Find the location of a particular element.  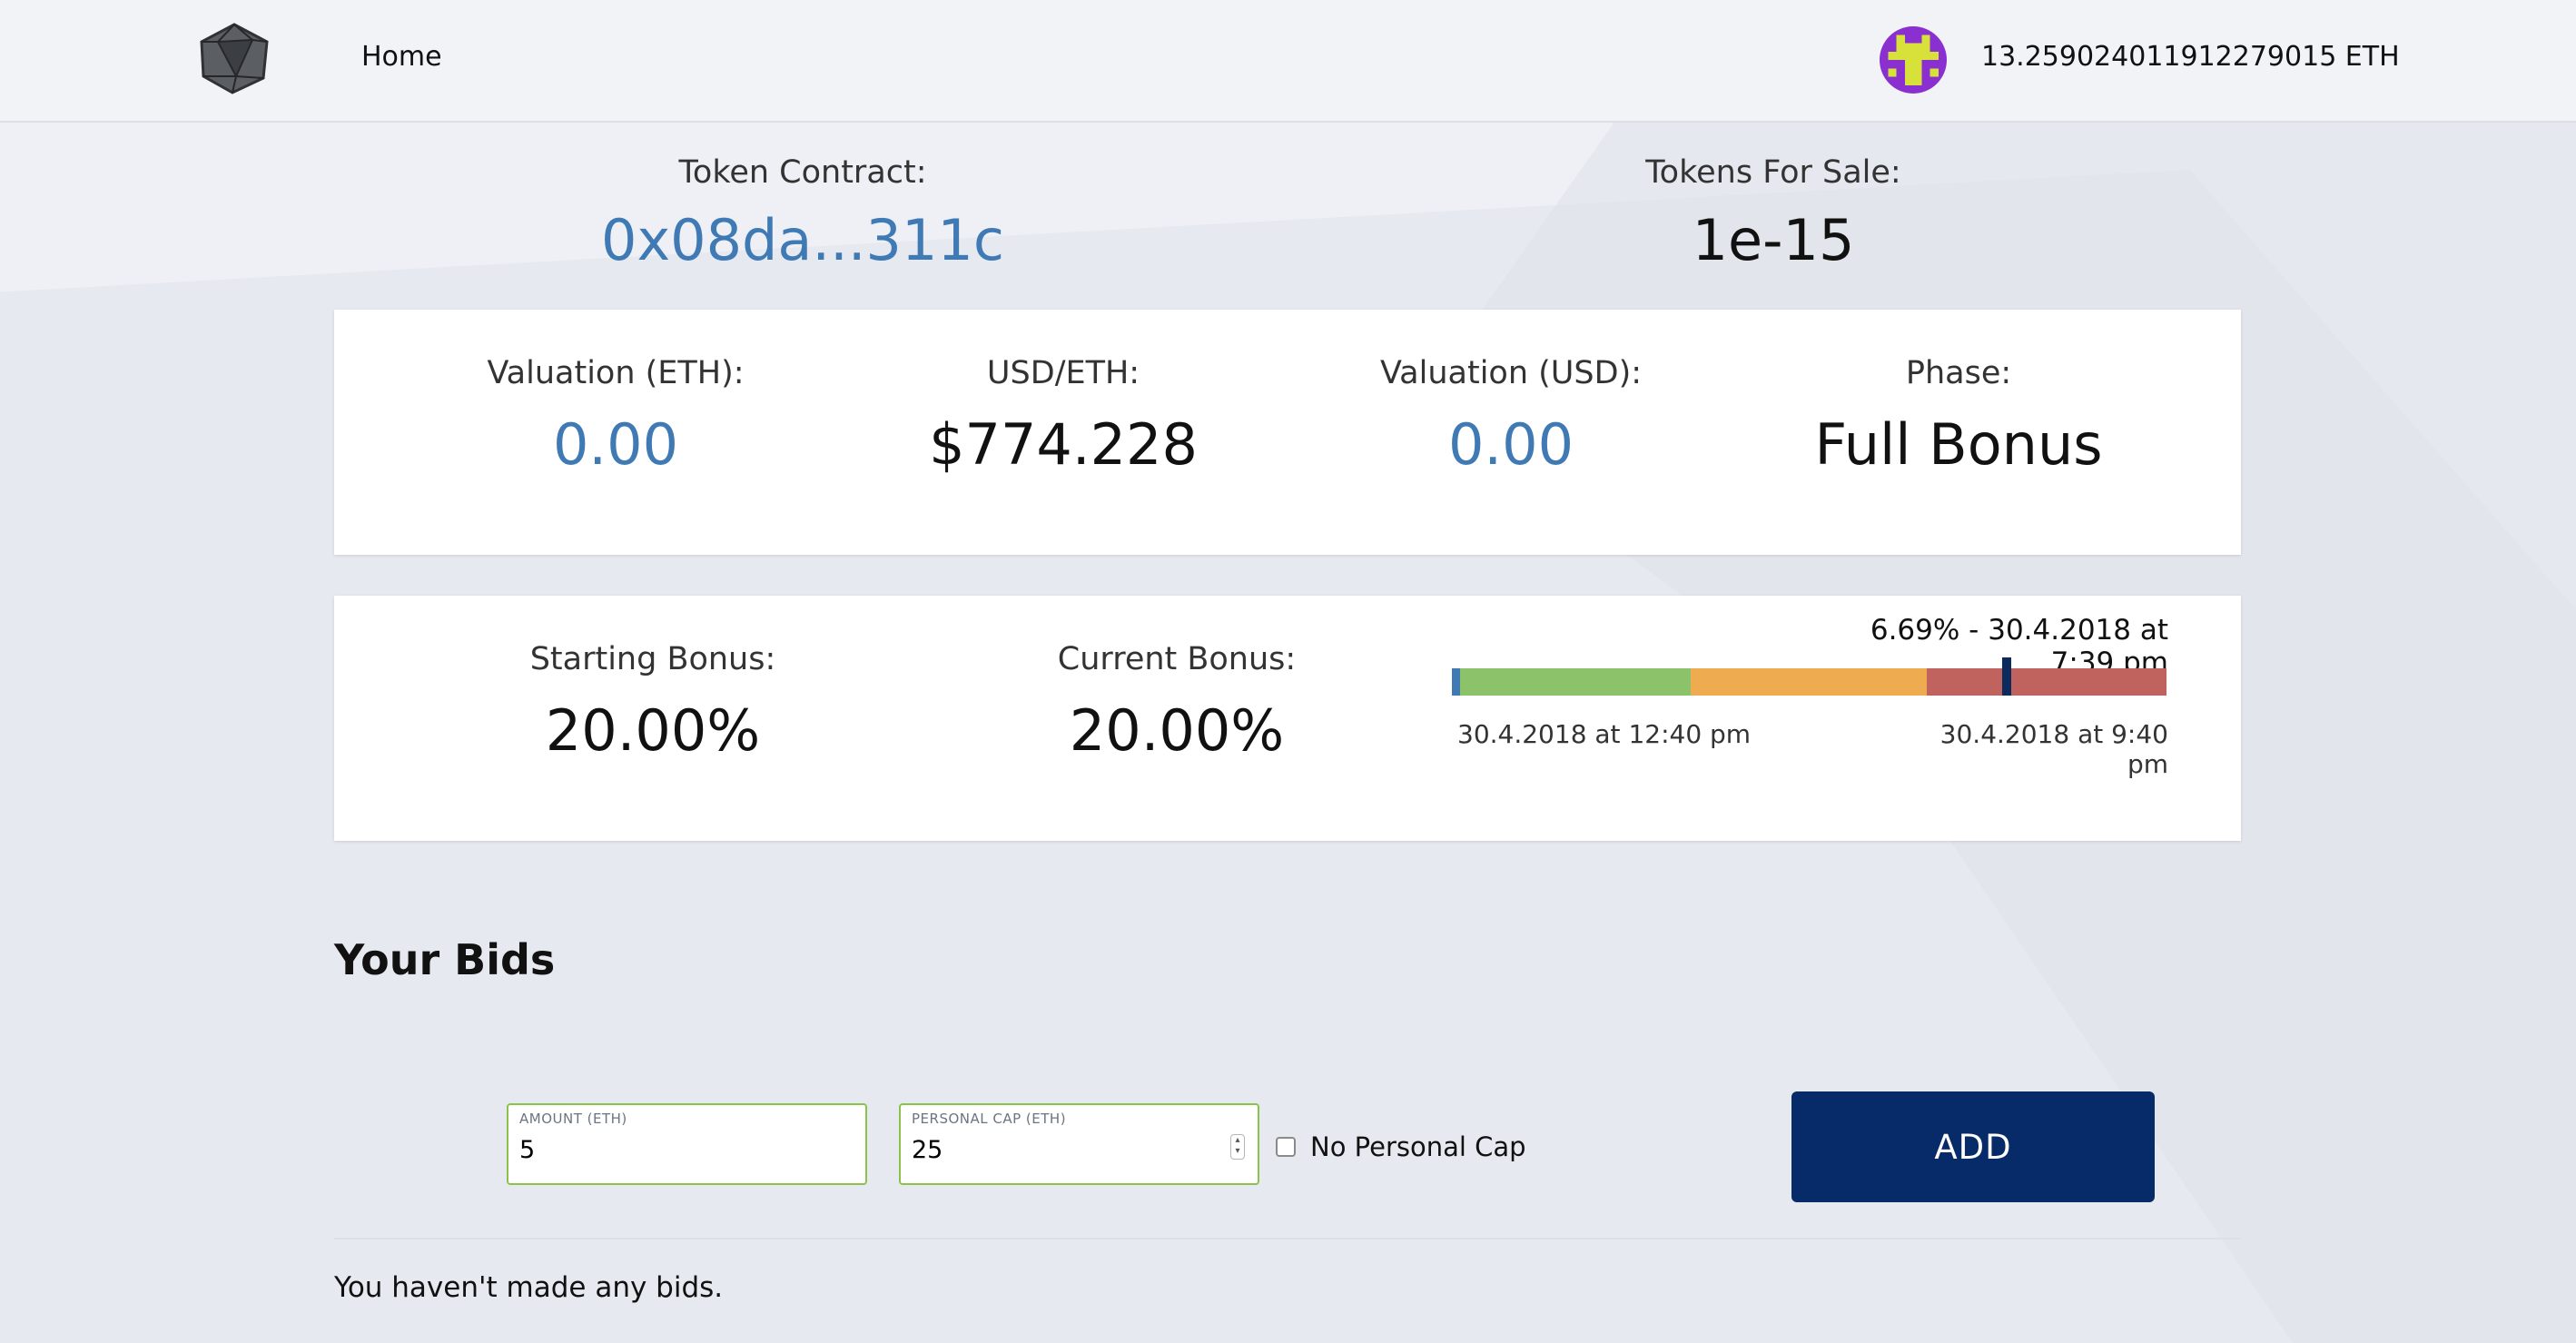

timeline-start-label: 30.4.2018 at 12:40 pm is located at coordinates (1604, 734).